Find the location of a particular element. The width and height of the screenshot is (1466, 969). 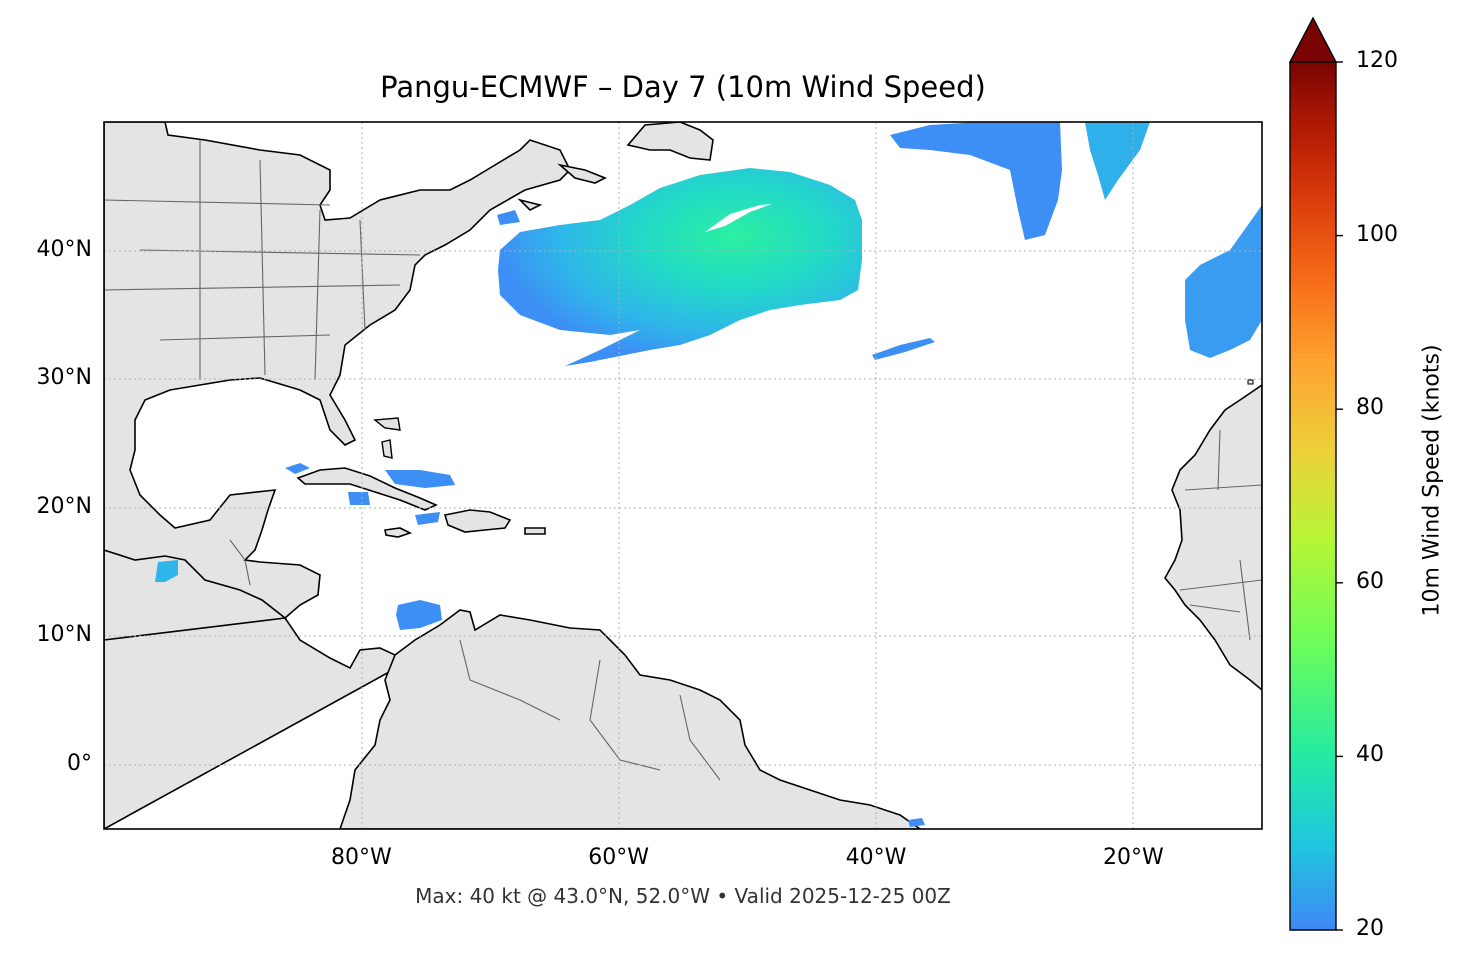

chart-title: Pangu-ECMWF – Day 7 (10m Wind Speed) is located at coordinates (683, 87).